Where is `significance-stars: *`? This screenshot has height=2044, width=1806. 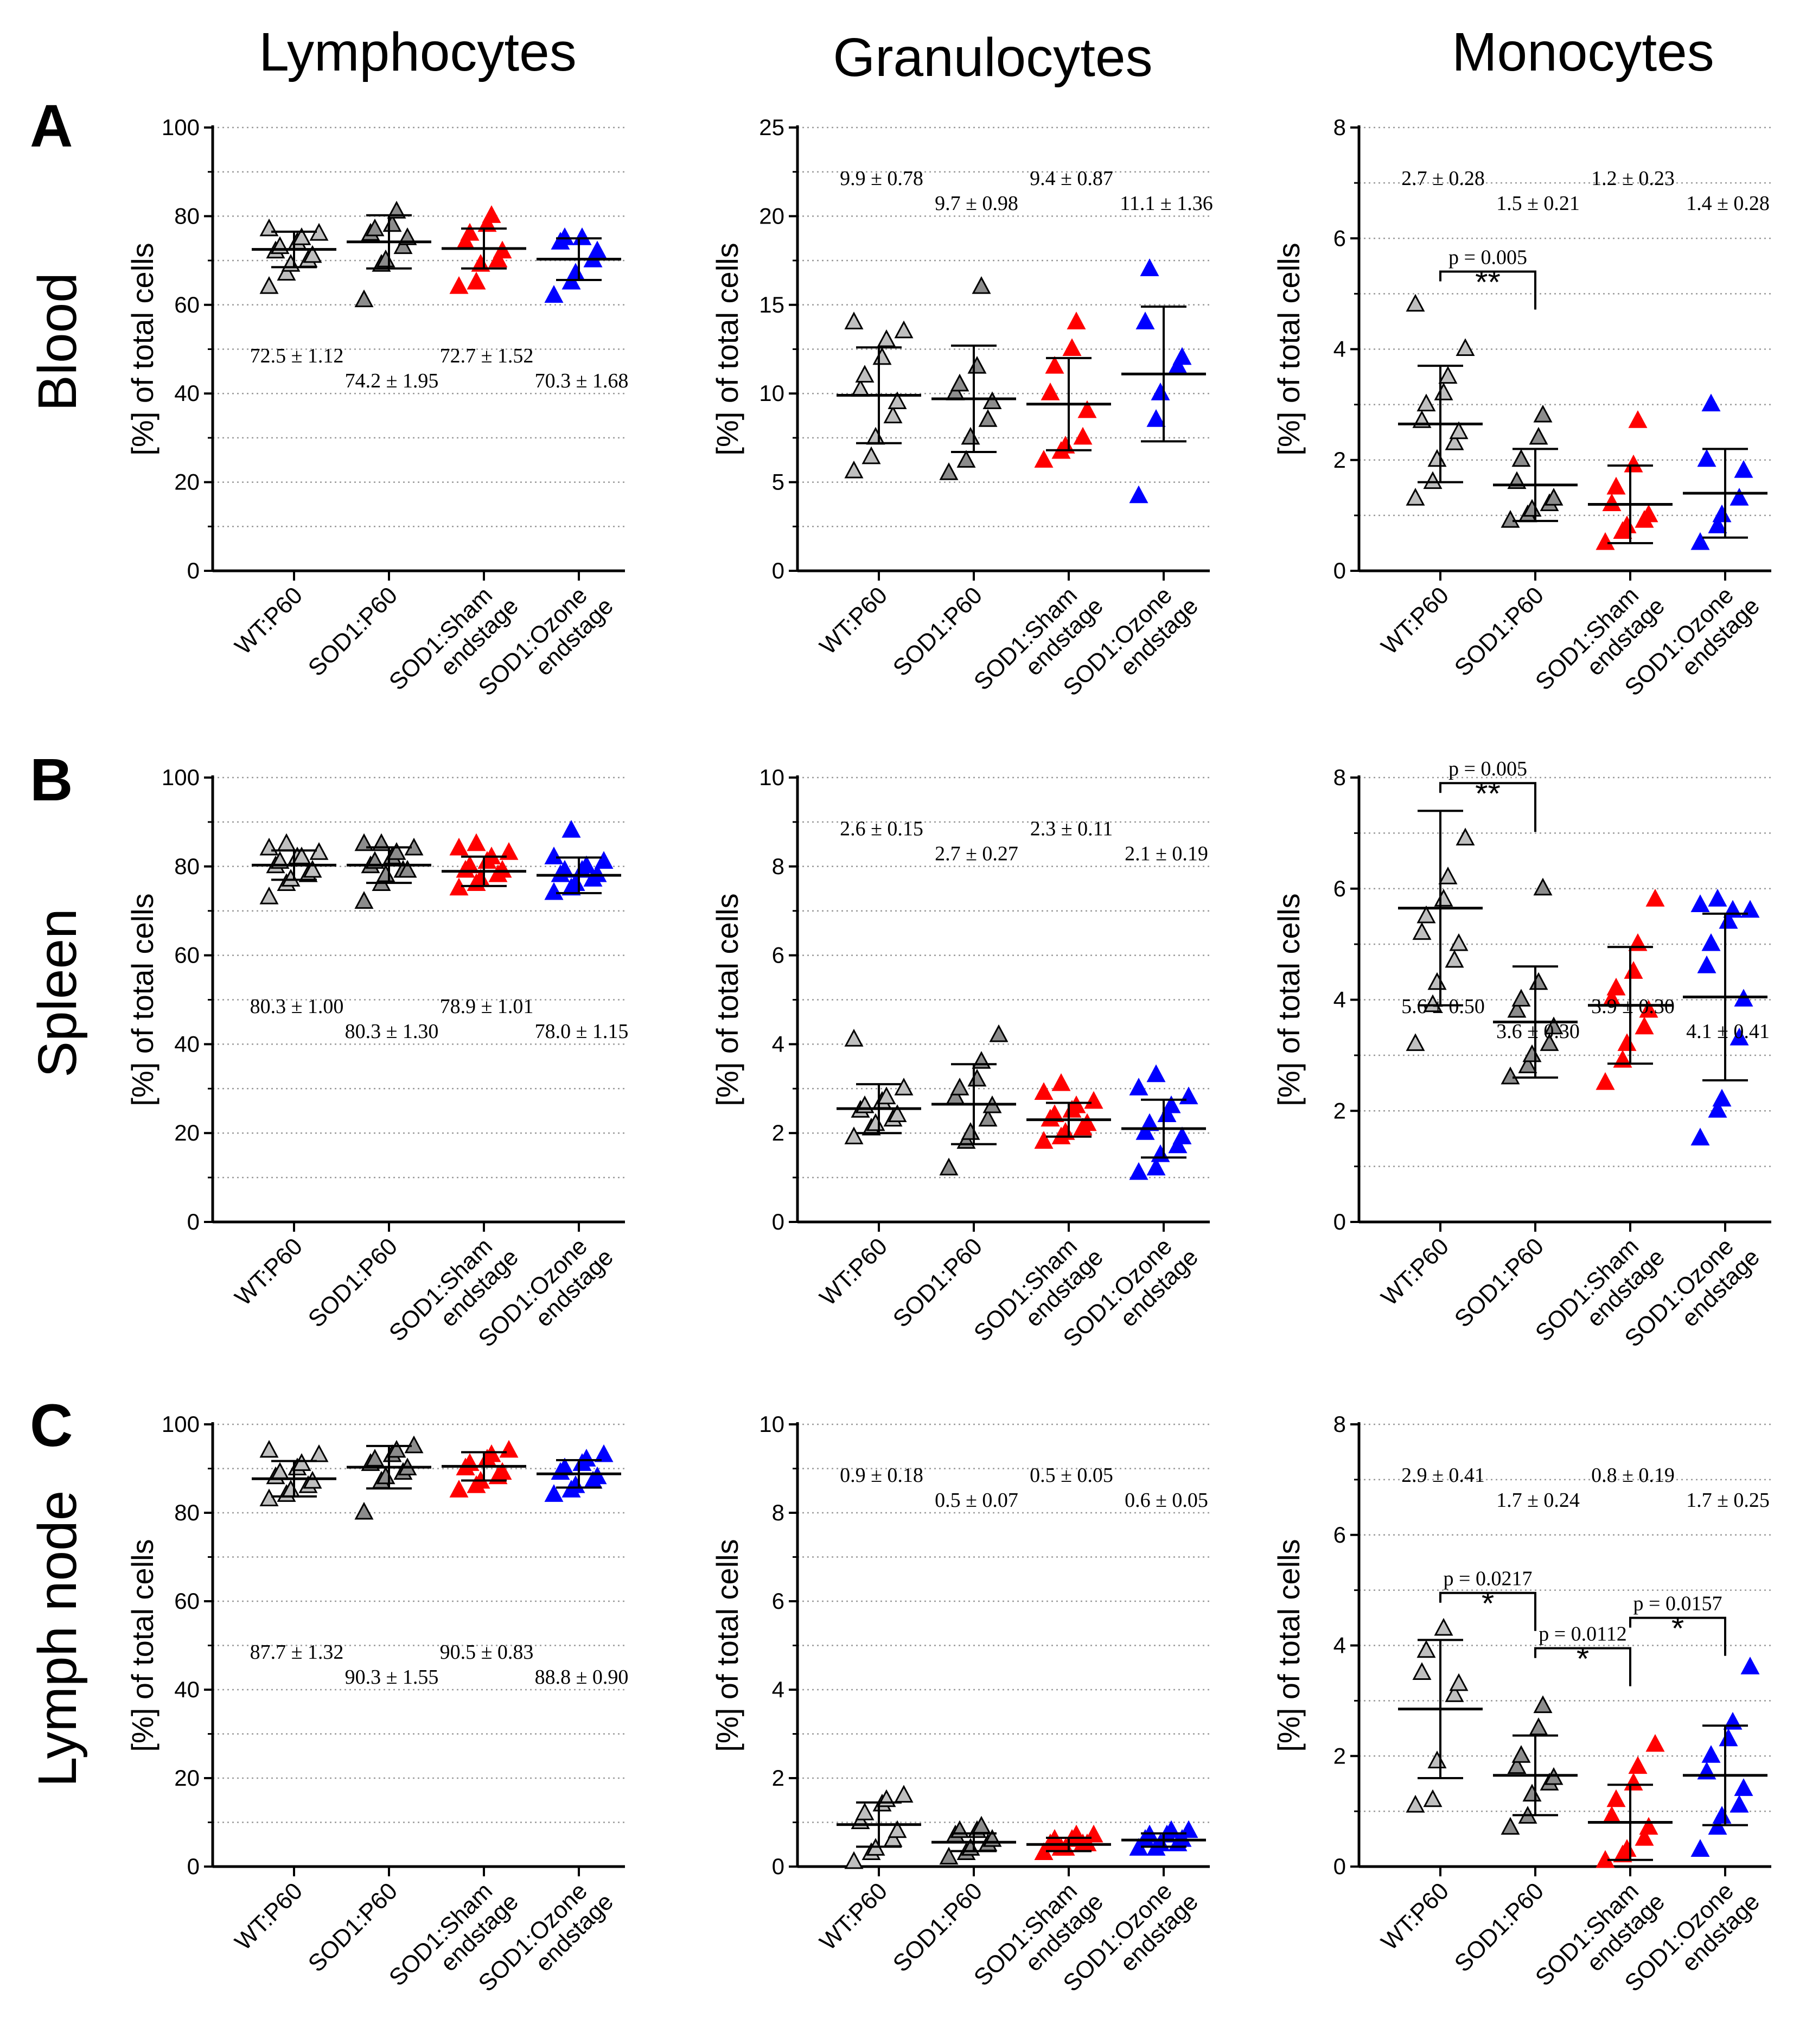
significance-stars: * is located at coordinates (1678, 1628).